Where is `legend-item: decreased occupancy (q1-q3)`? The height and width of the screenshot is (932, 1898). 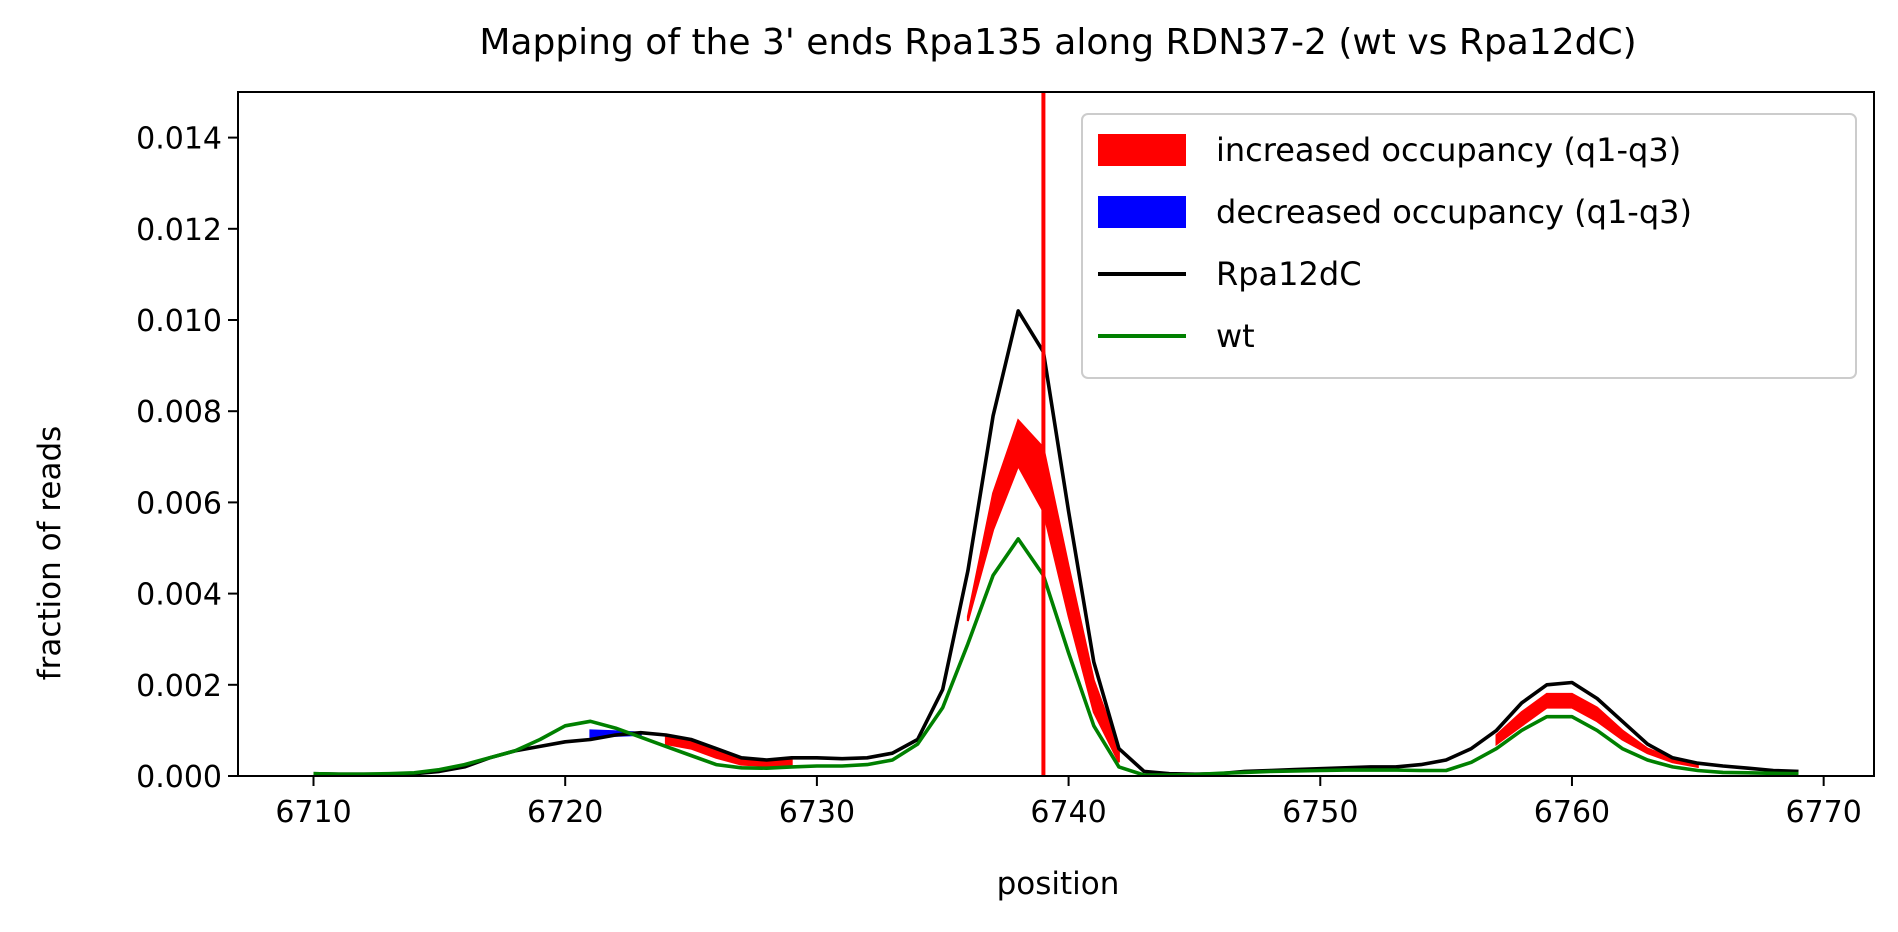 legend-item: decreased occupancy (q1-q3) is located at coordinates (1395, 212).